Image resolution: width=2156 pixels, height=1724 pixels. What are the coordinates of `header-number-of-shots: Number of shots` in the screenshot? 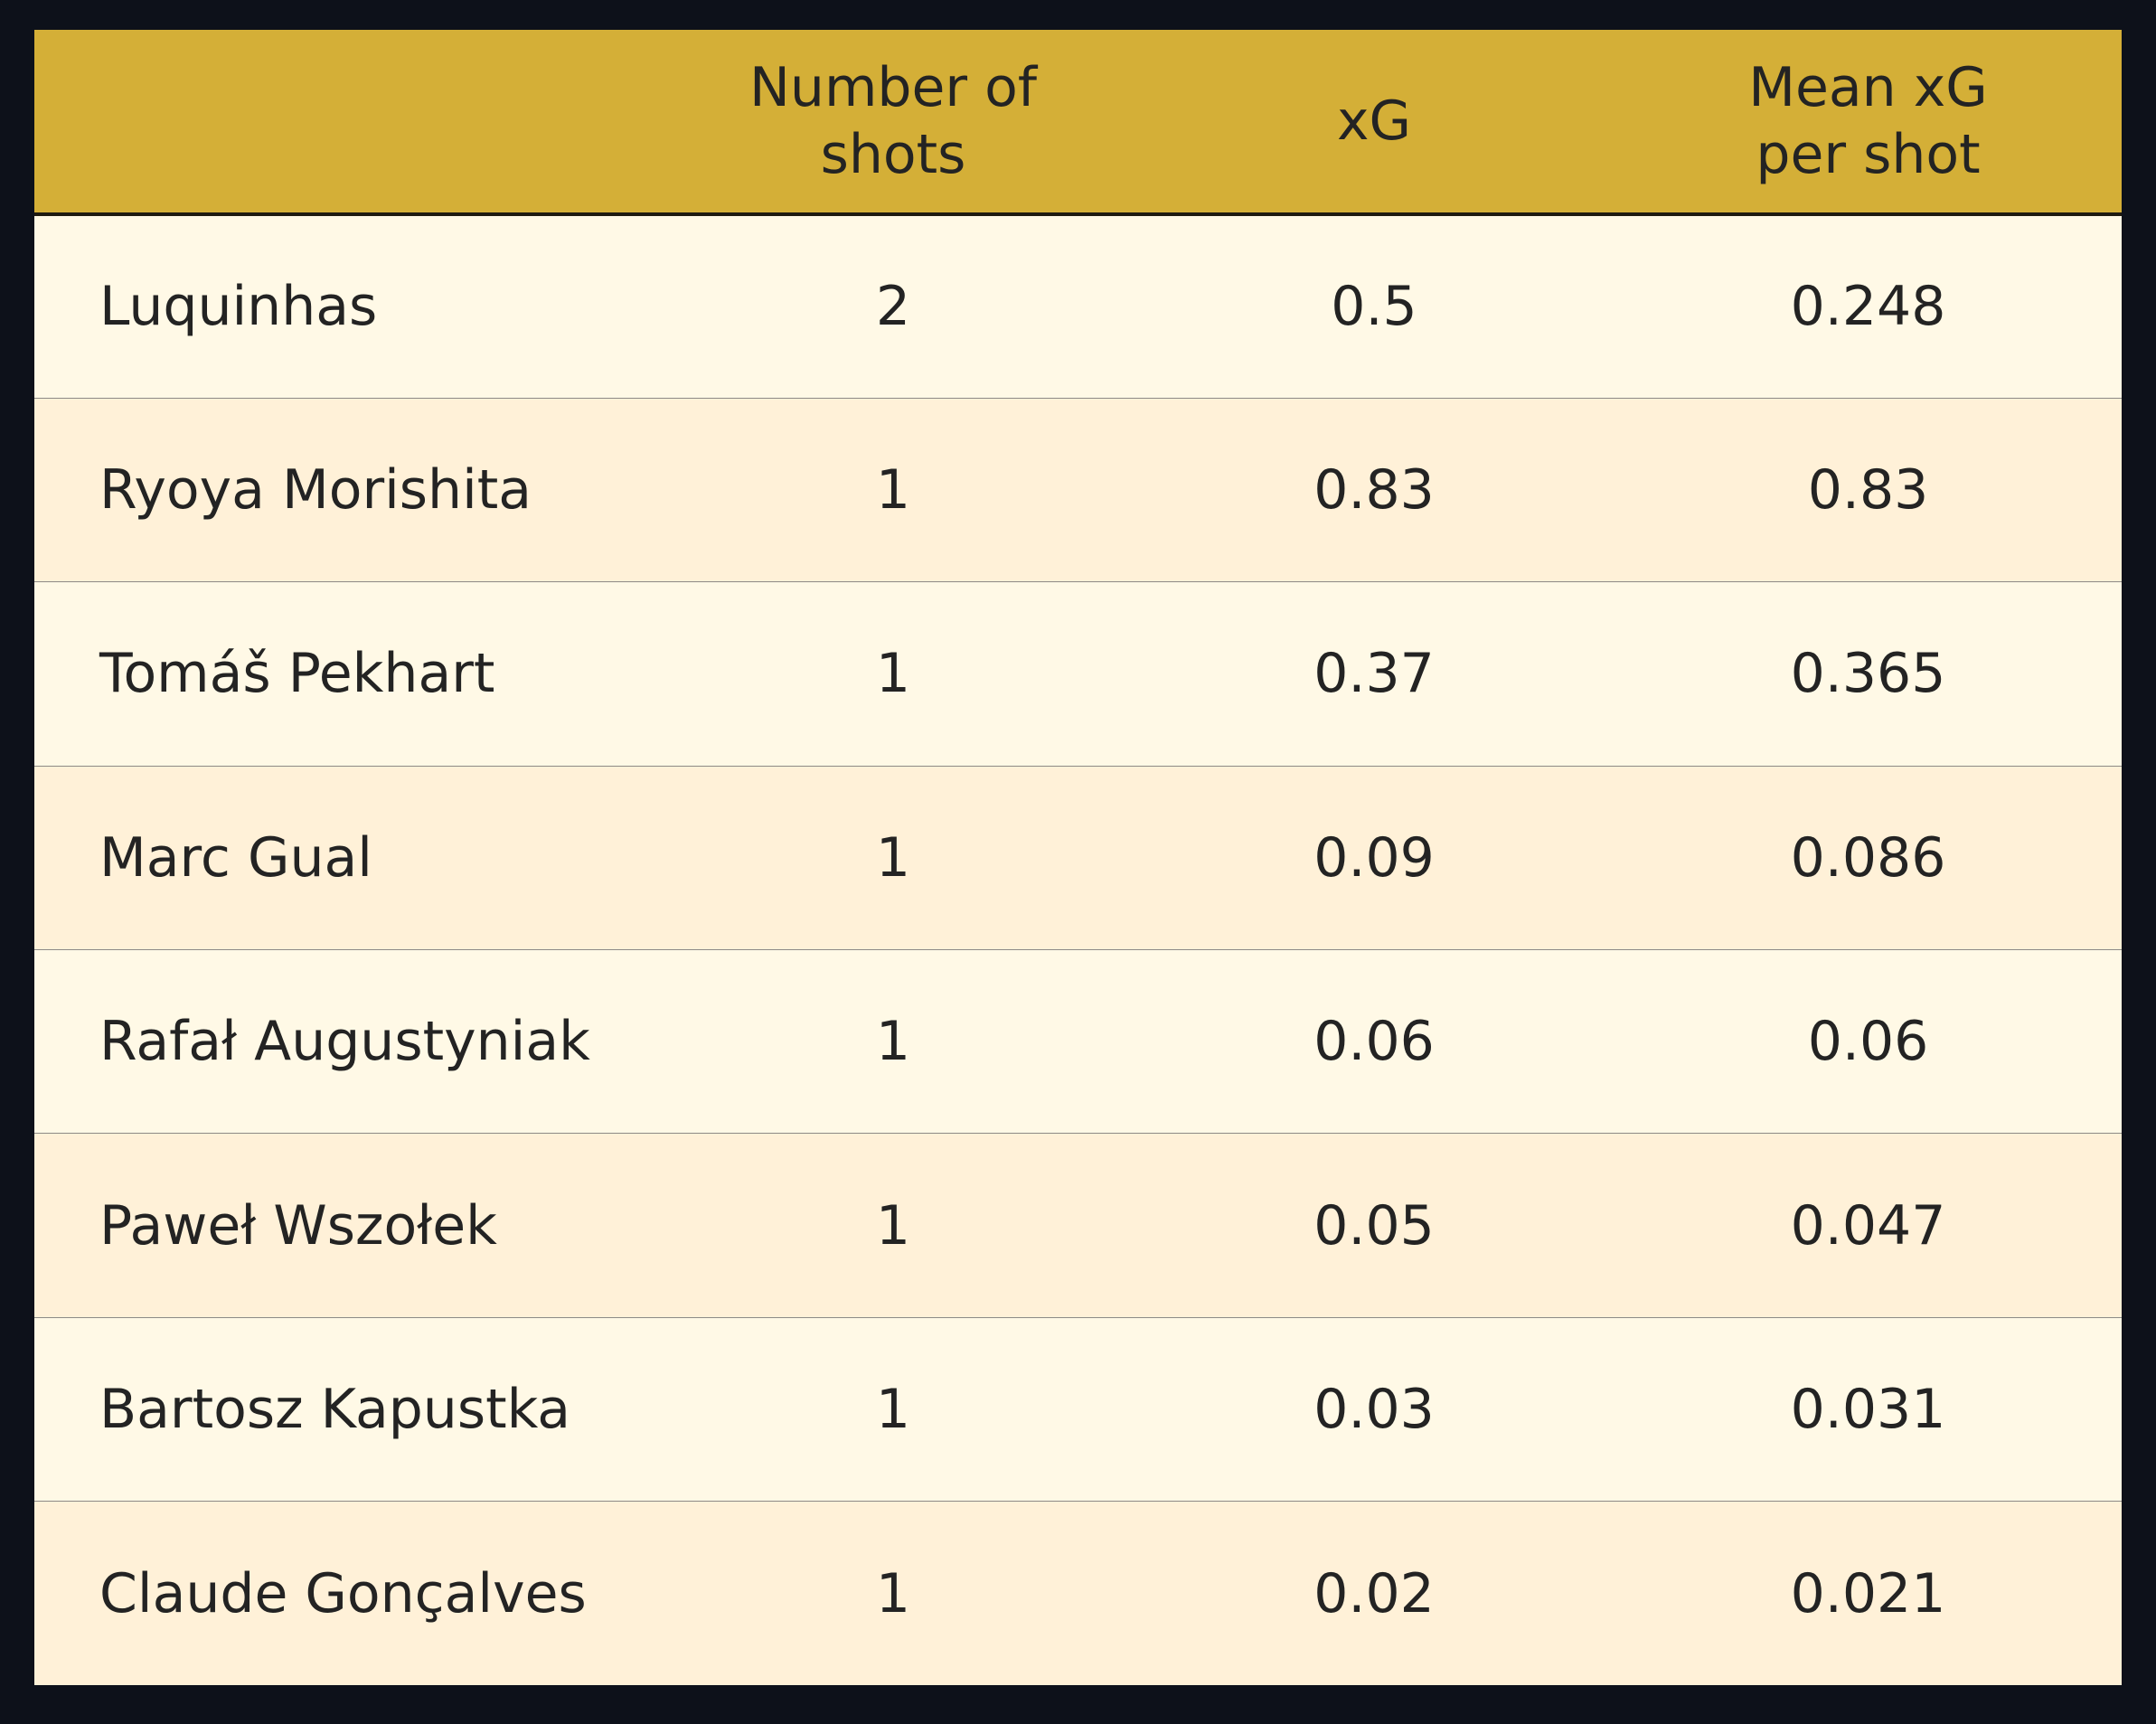 It's located at (893, 123).